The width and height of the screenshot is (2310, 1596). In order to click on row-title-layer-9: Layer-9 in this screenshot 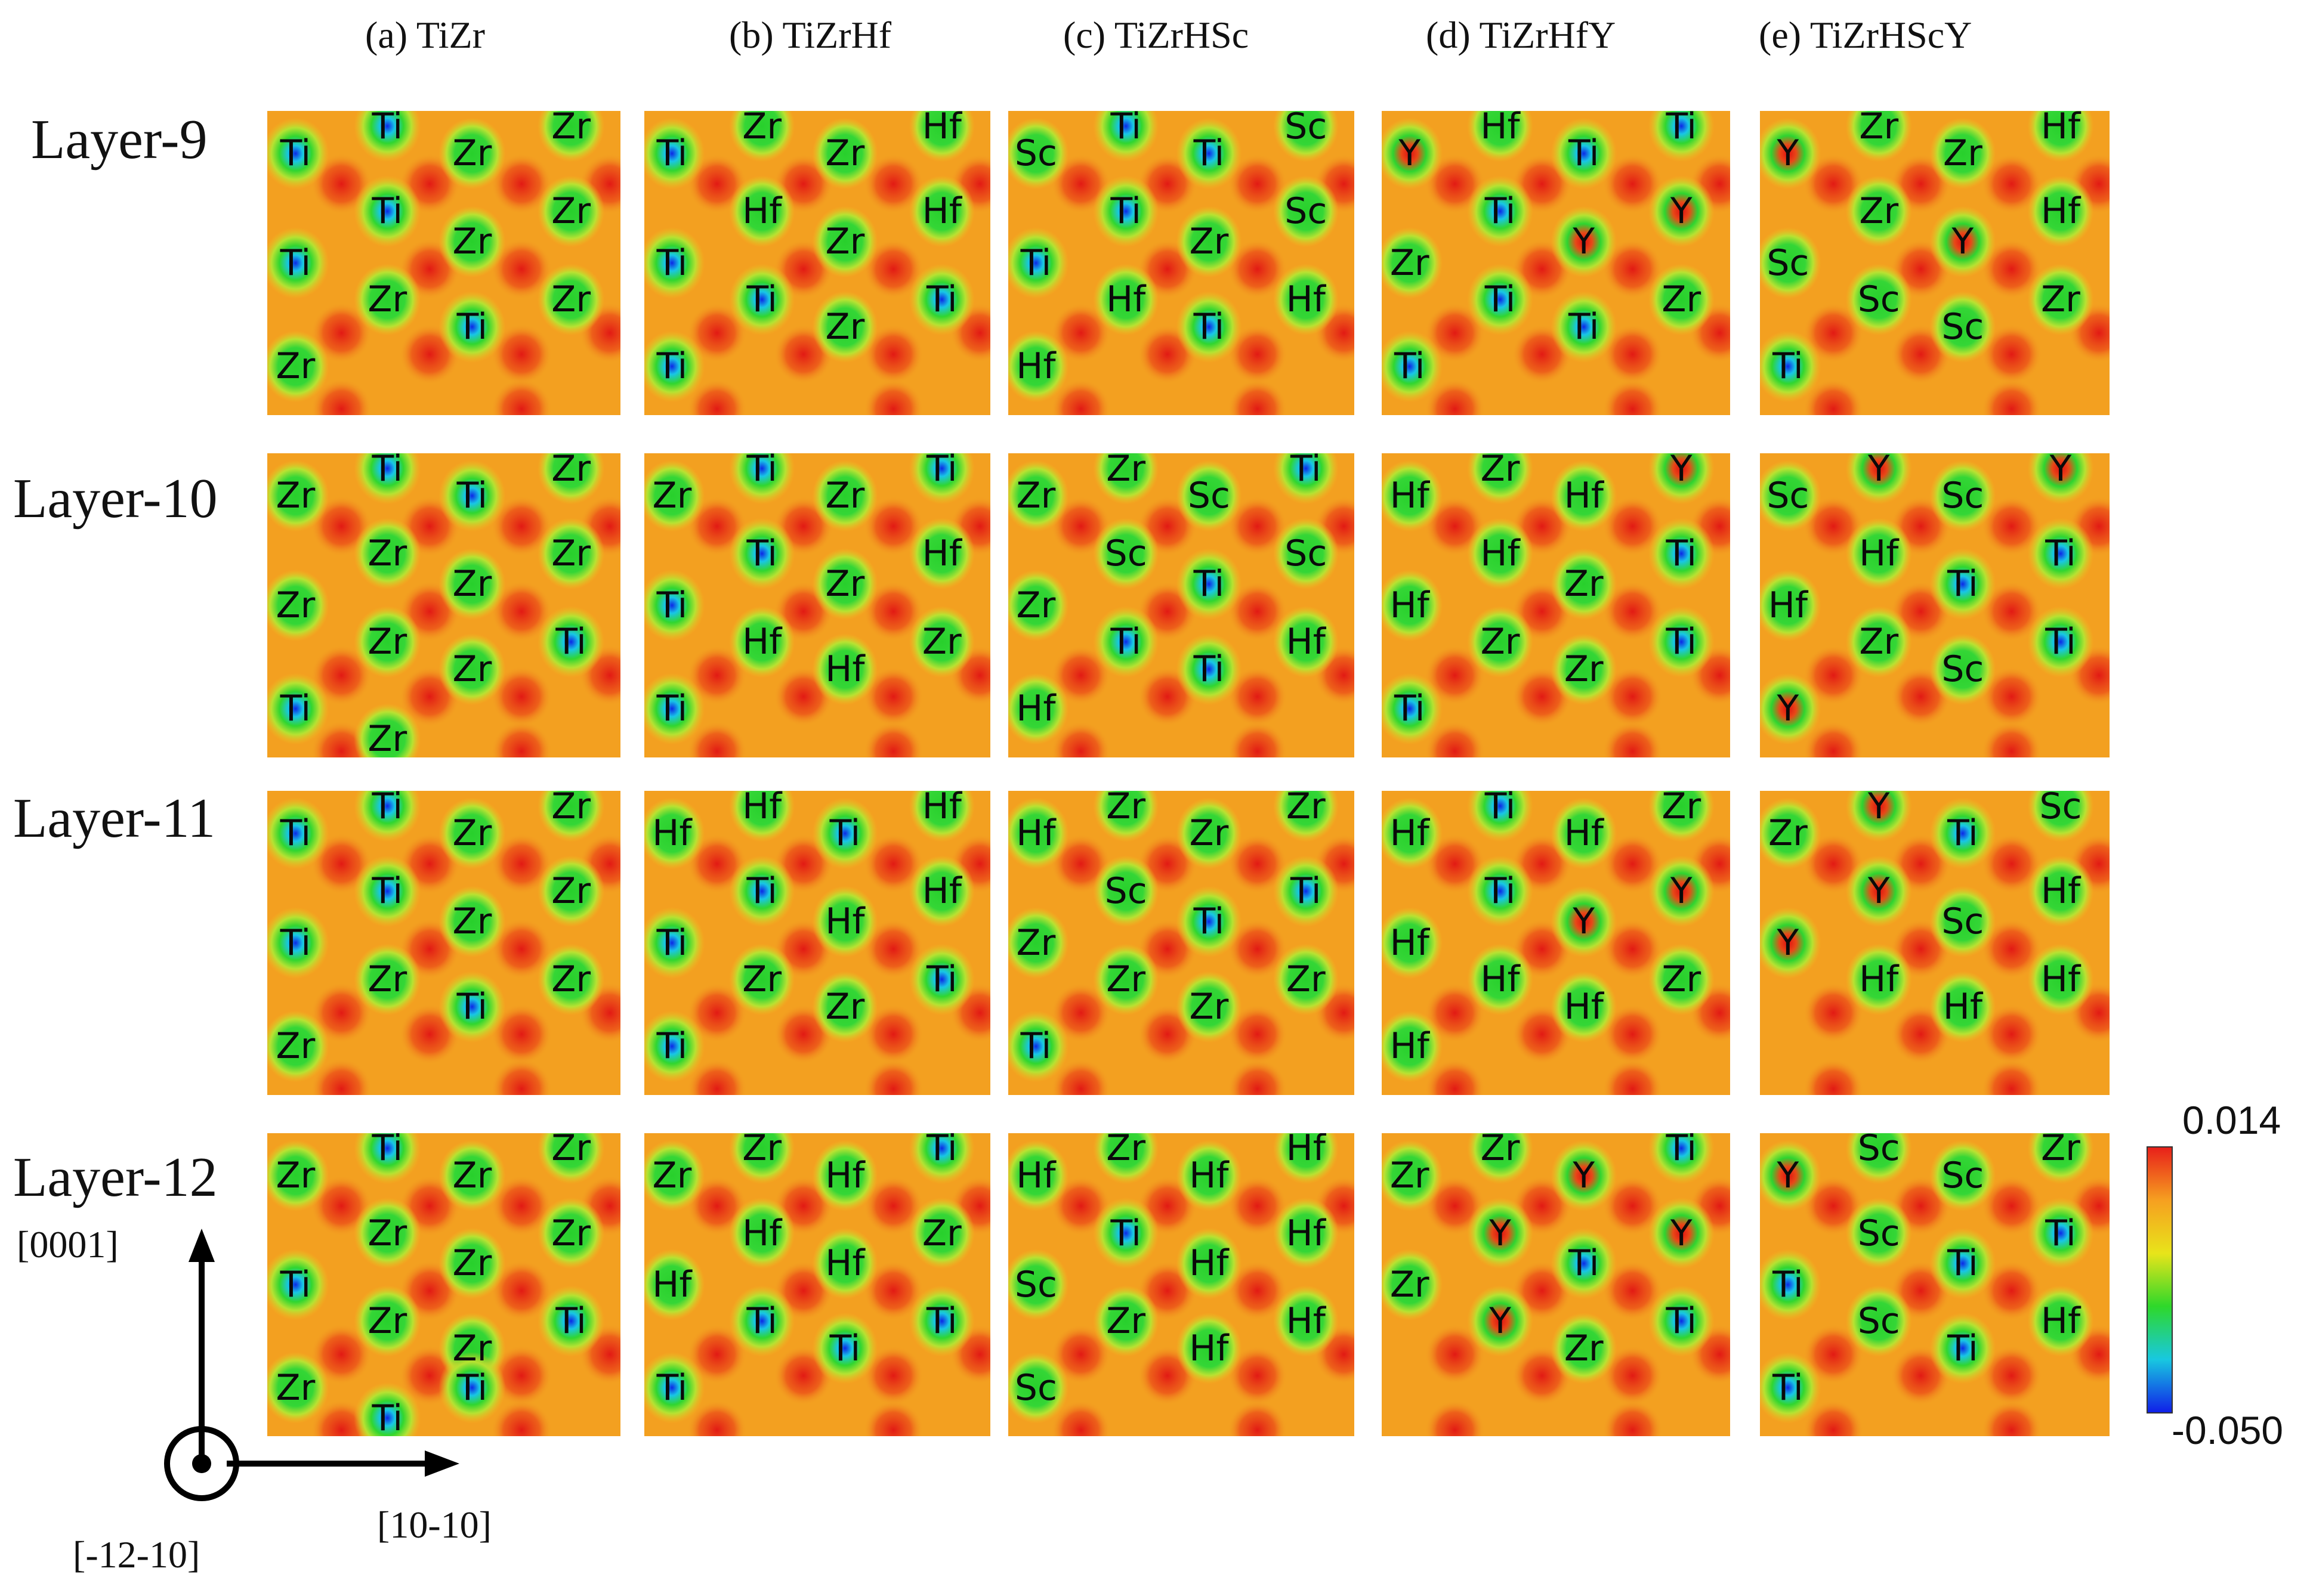, I will do `click(119, 140)`.